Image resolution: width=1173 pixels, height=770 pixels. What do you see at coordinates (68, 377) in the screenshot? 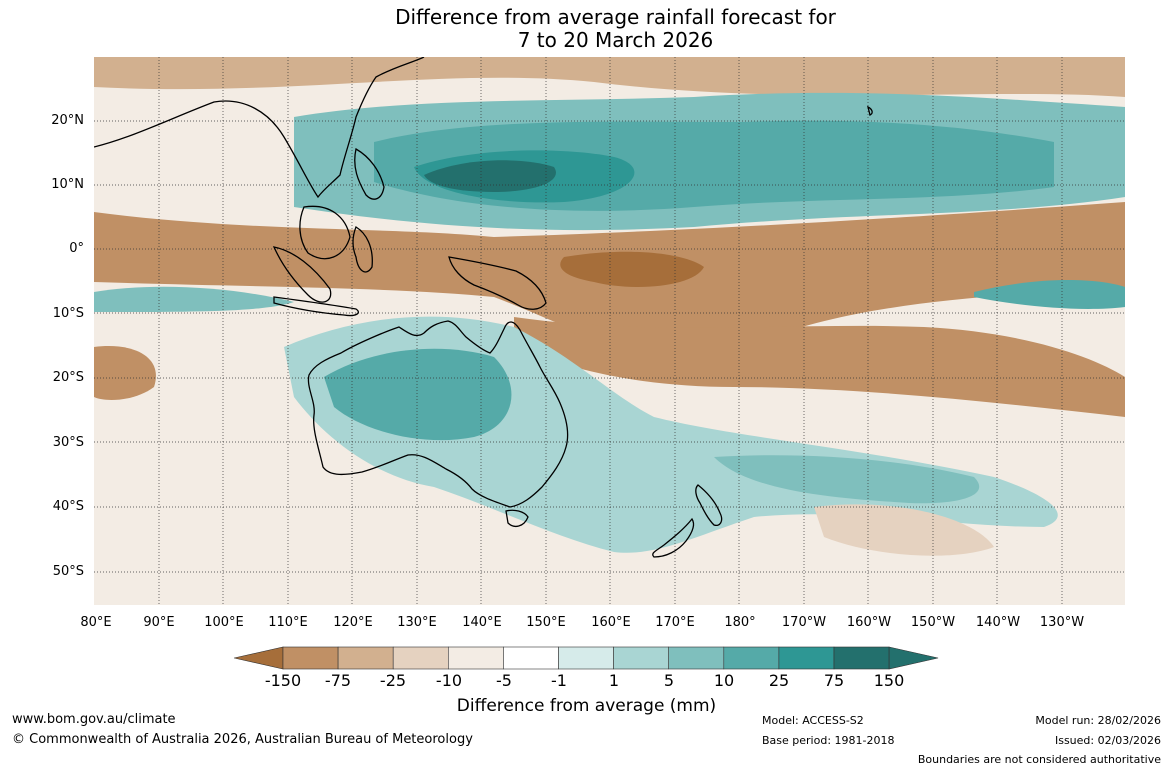
I see `lat-label: 20°S` at bounding box center [68, 377].